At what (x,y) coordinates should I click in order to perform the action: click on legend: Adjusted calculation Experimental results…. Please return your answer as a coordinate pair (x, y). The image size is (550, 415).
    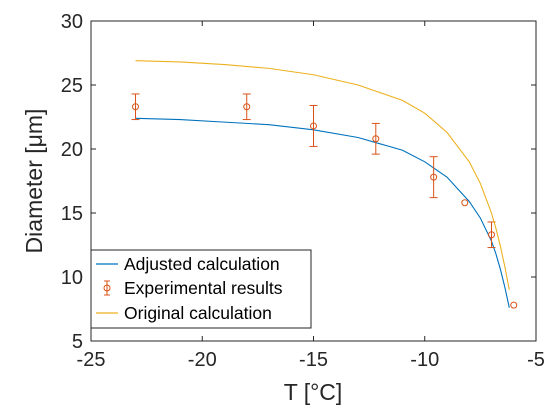
    Looking at the image, I should click on (201, 289).